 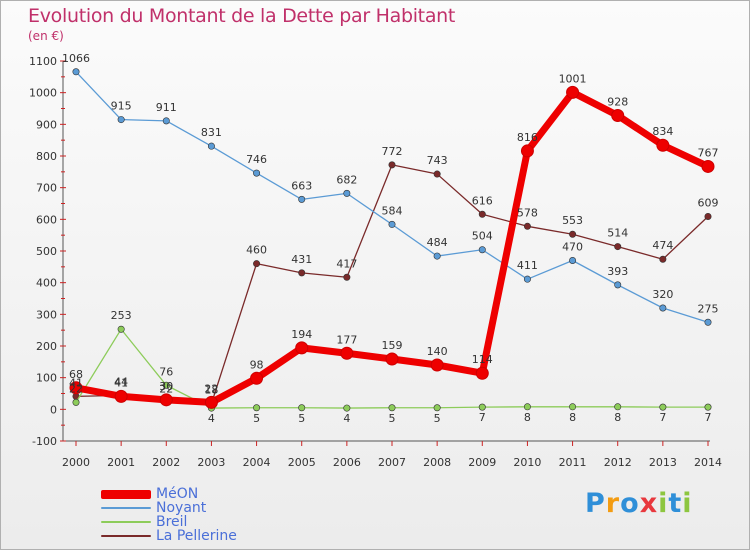 What do you see at coordinates (46, 36) in the screenshot?
I see `chart-unit: (en €)` at bounding box center [46, 36].